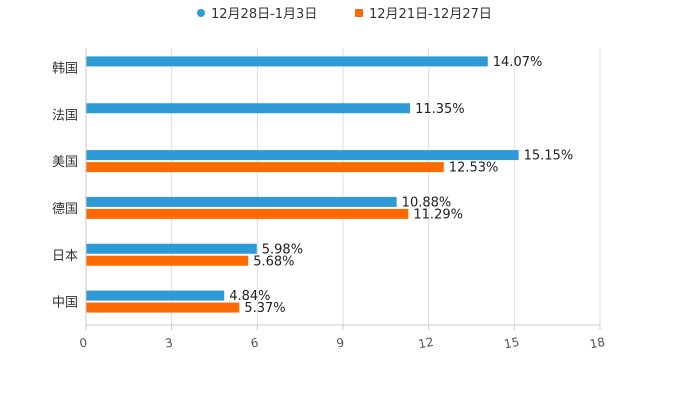  Describe the element at coordinates (249, 296) in the screenshot. I see `data-label-series-1-5: 4.84%` at that location.